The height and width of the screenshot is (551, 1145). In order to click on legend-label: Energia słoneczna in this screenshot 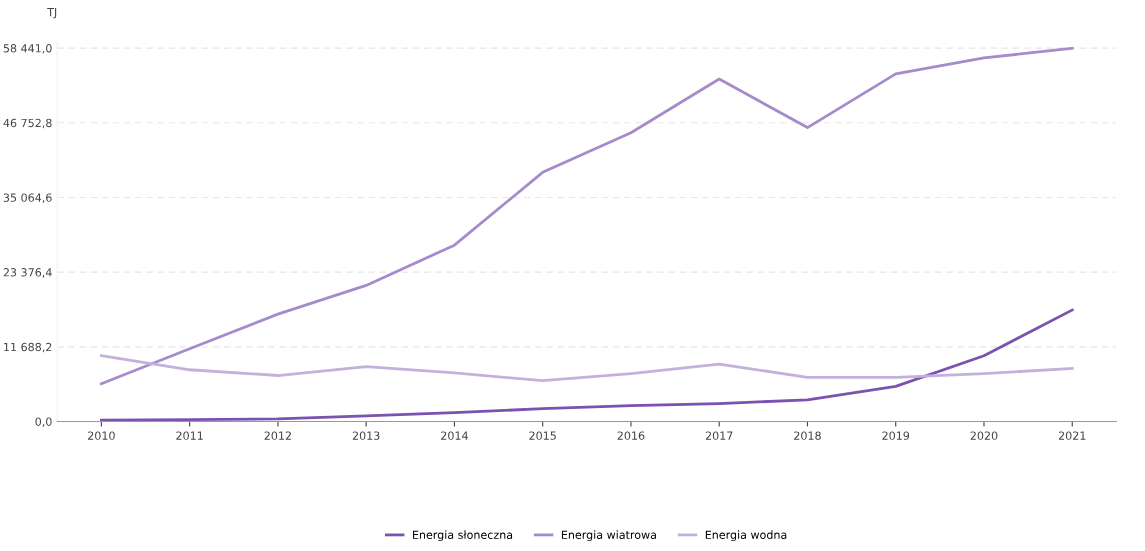, I will do `click(462, 536)`.